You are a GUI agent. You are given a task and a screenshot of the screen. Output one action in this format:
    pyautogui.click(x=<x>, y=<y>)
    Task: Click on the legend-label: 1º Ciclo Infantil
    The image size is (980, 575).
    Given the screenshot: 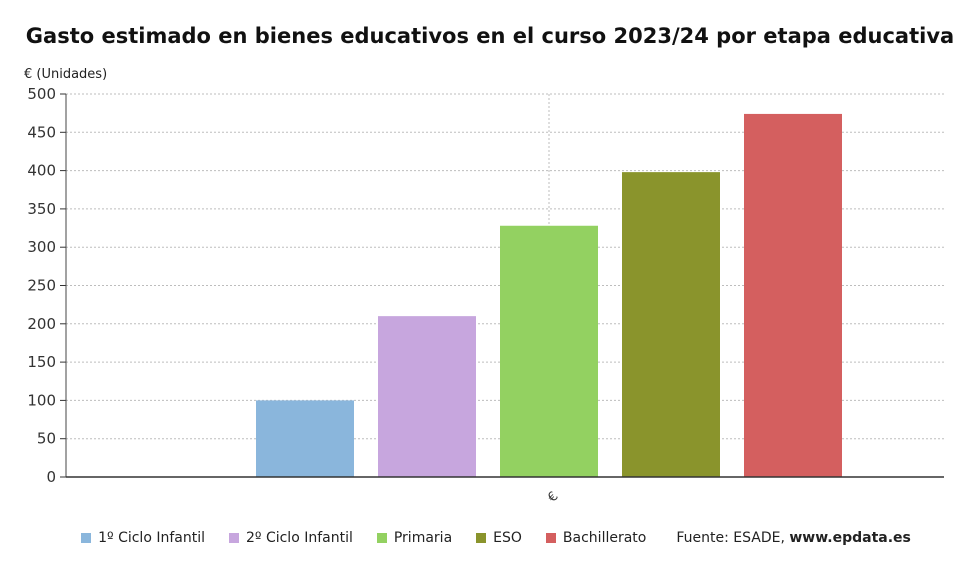 What is the action you would take?
    pyautogui.click(x=151, y=538)
    